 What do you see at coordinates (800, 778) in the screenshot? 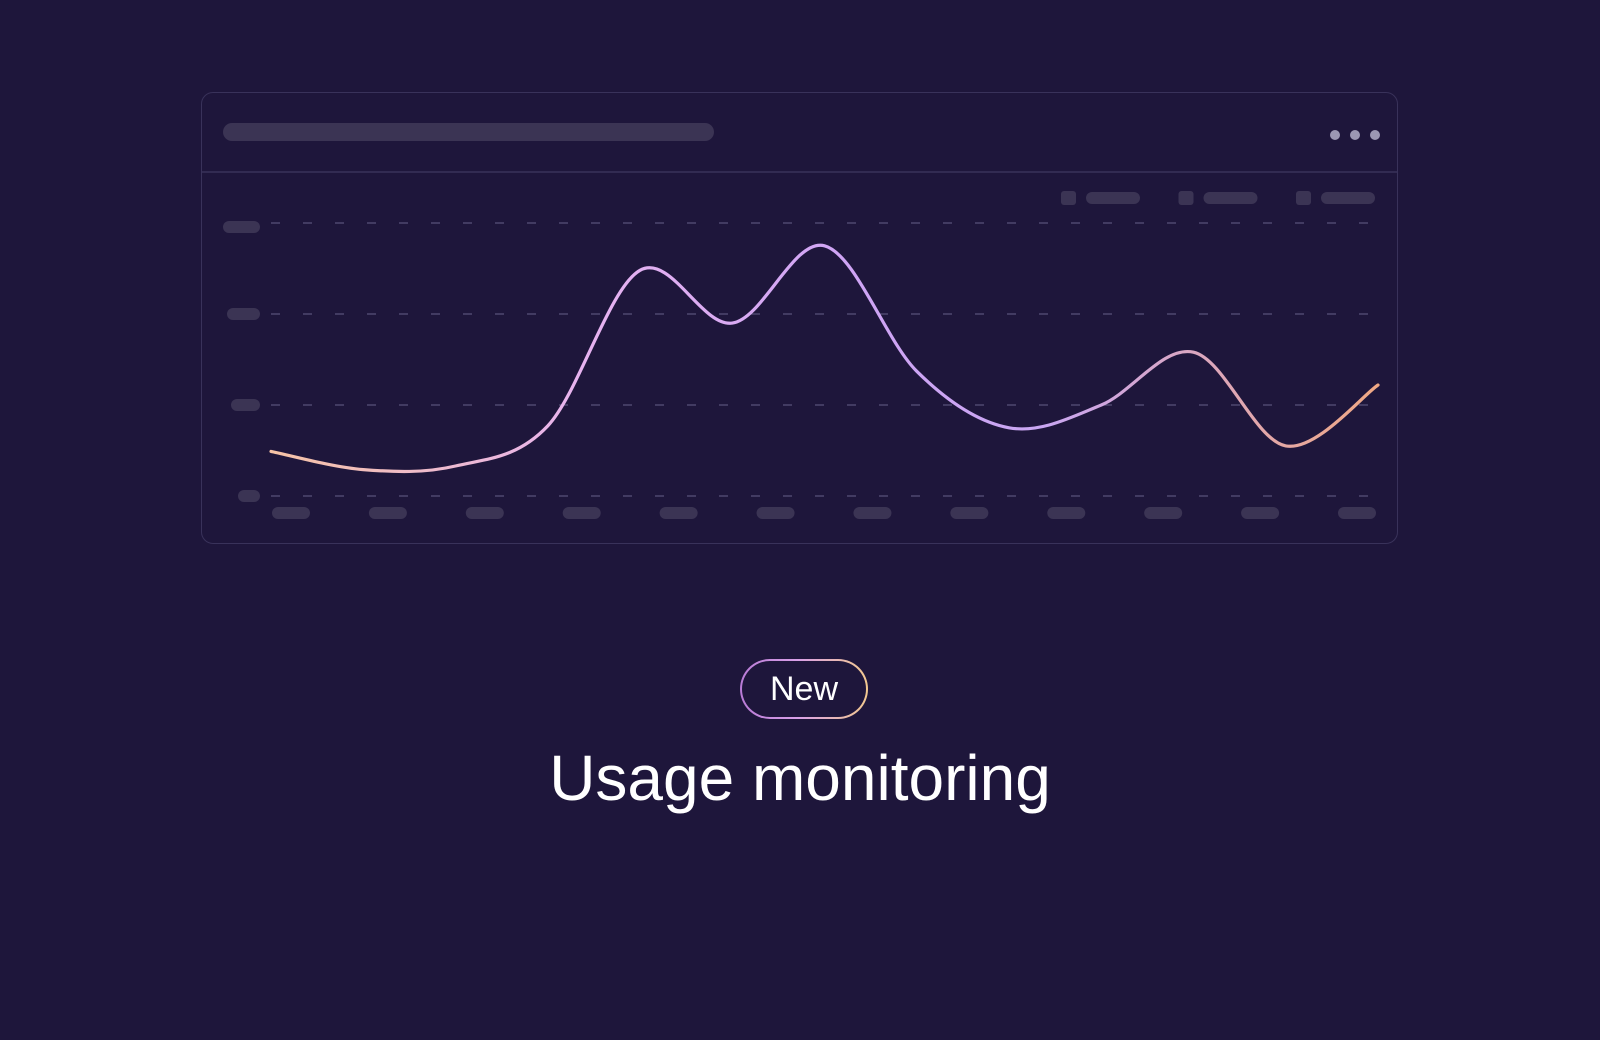
I see `page-title: Usage monitoring` at bounding box center [800, 778].